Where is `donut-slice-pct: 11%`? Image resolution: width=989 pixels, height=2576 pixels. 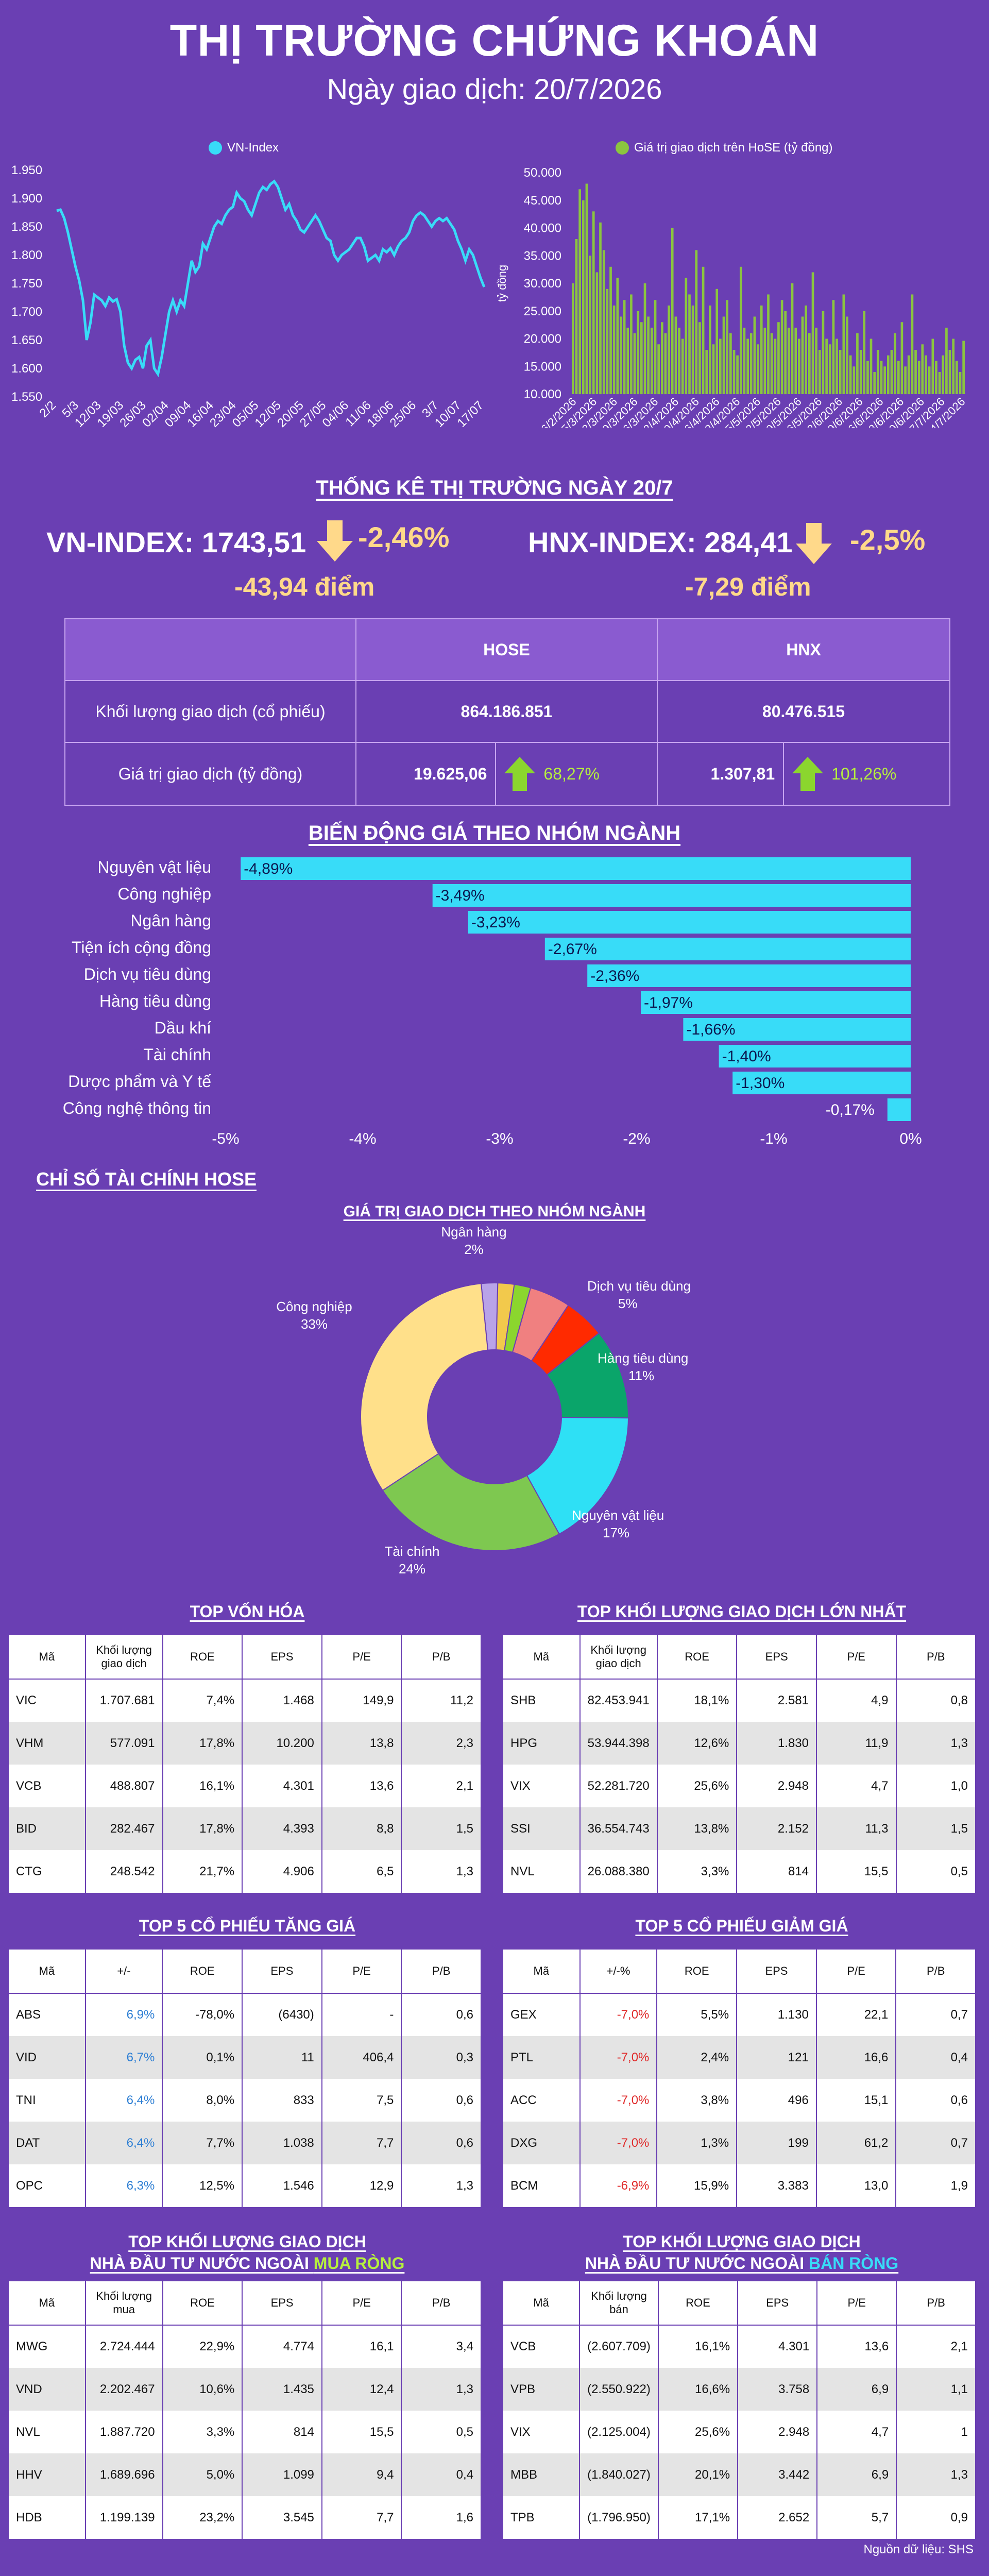
donut-slice-pct: 11% is located at coordinates (641, 1375).